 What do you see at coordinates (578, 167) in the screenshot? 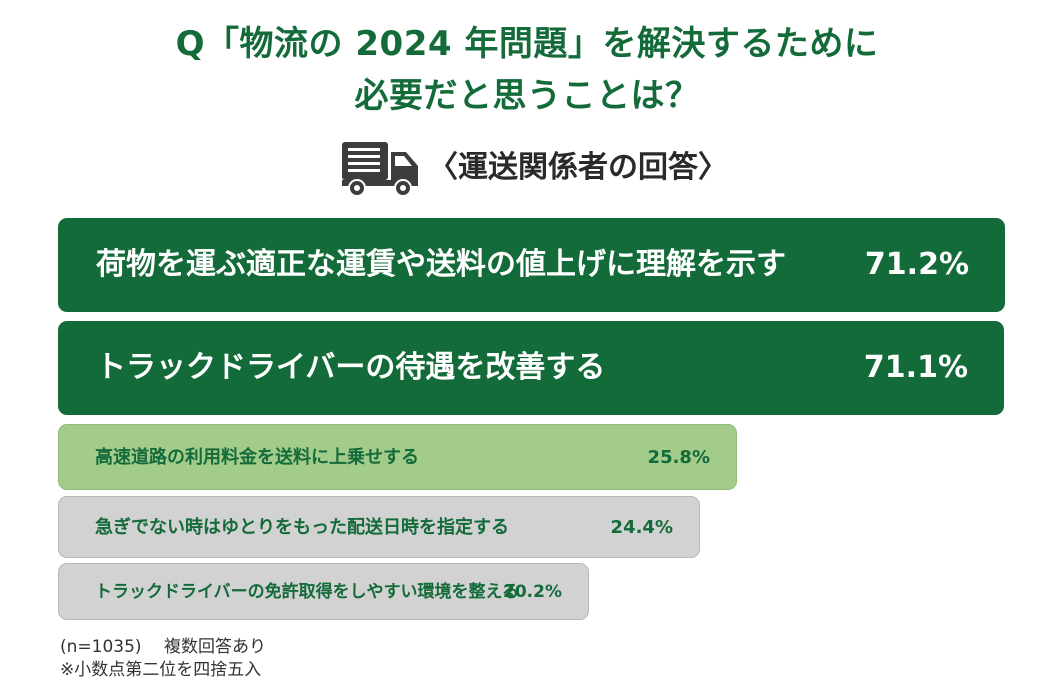
I see `subtitle-text: 〈運送関係者の回答〉` at bounding box center [578, 167].